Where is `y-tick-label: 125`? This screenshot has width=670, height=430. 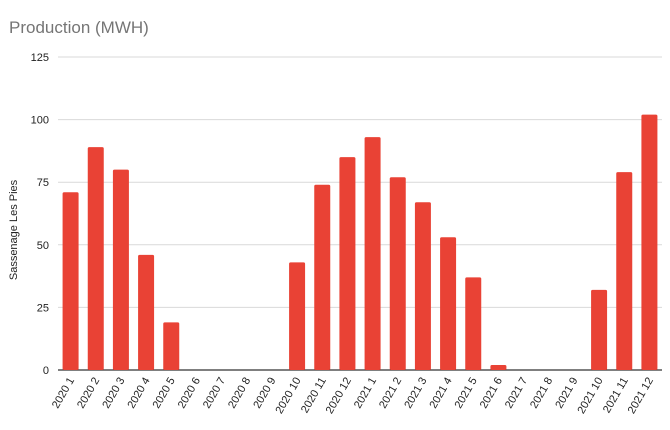
y-tick-label: 125 is located at coordinates (40, 58).